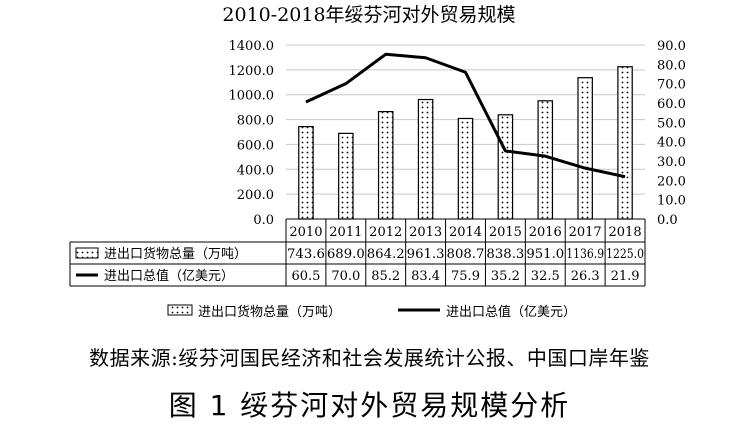 This screenshot has width=739, height=427. I want to click on y-left-tick-label: 0.0, so click(263, 220).